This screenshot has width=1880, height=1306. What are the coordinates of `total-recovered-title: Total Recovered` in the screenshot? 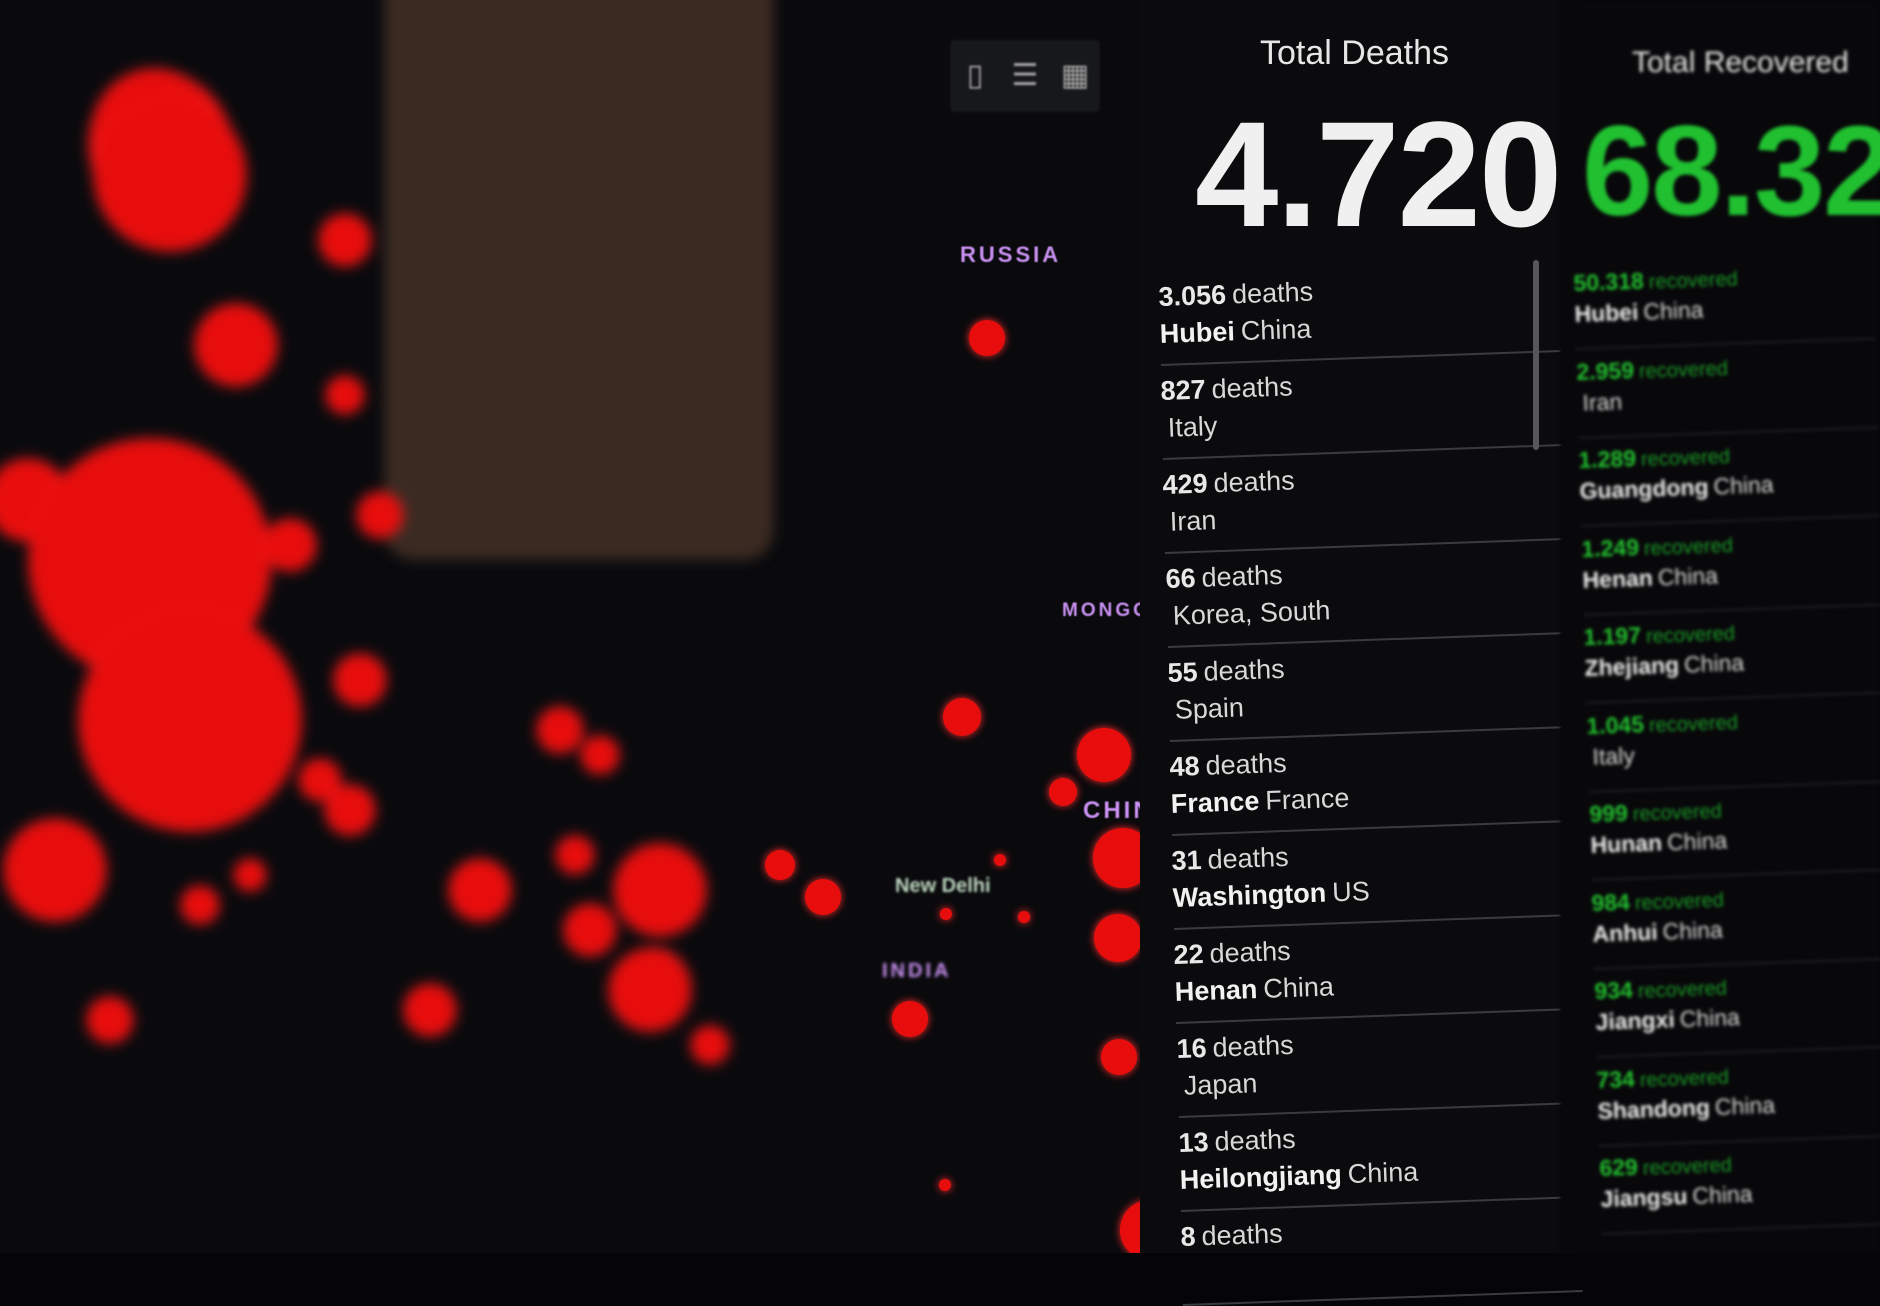 It's located at (1740, 62).